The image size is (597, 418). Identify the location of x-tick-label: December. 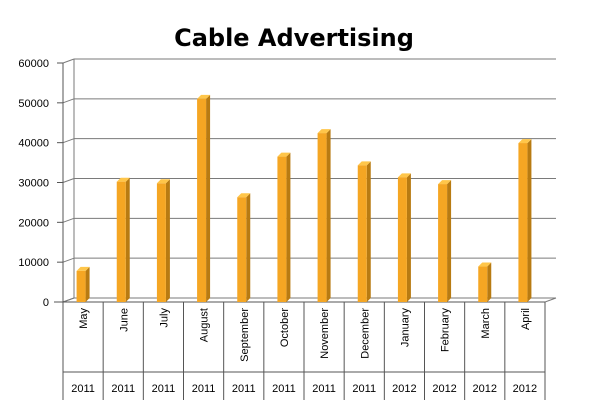
(365, 333).